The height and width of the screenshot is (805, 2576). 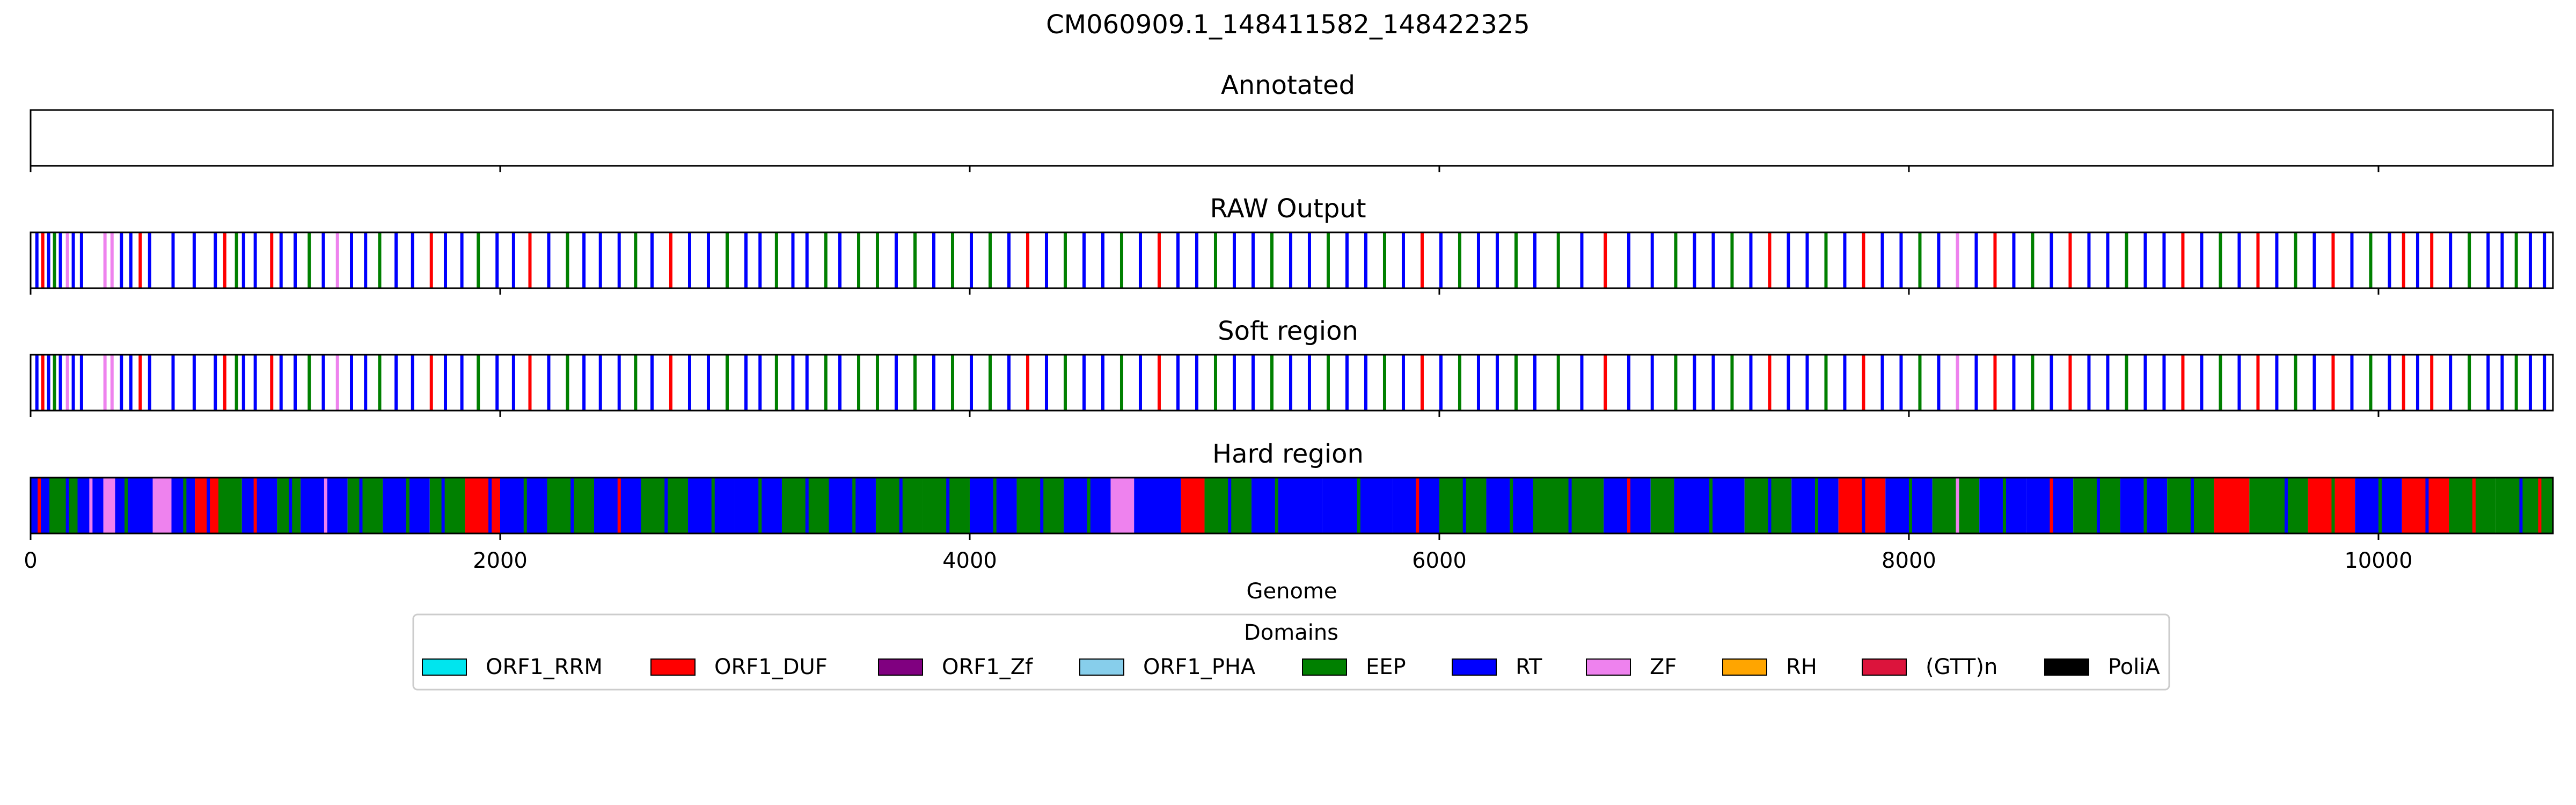 What do you see at coordinates (771, 667) in the screenshot?
I see `legend-label: ORF1_DUF` at bounding box center [771, 667].